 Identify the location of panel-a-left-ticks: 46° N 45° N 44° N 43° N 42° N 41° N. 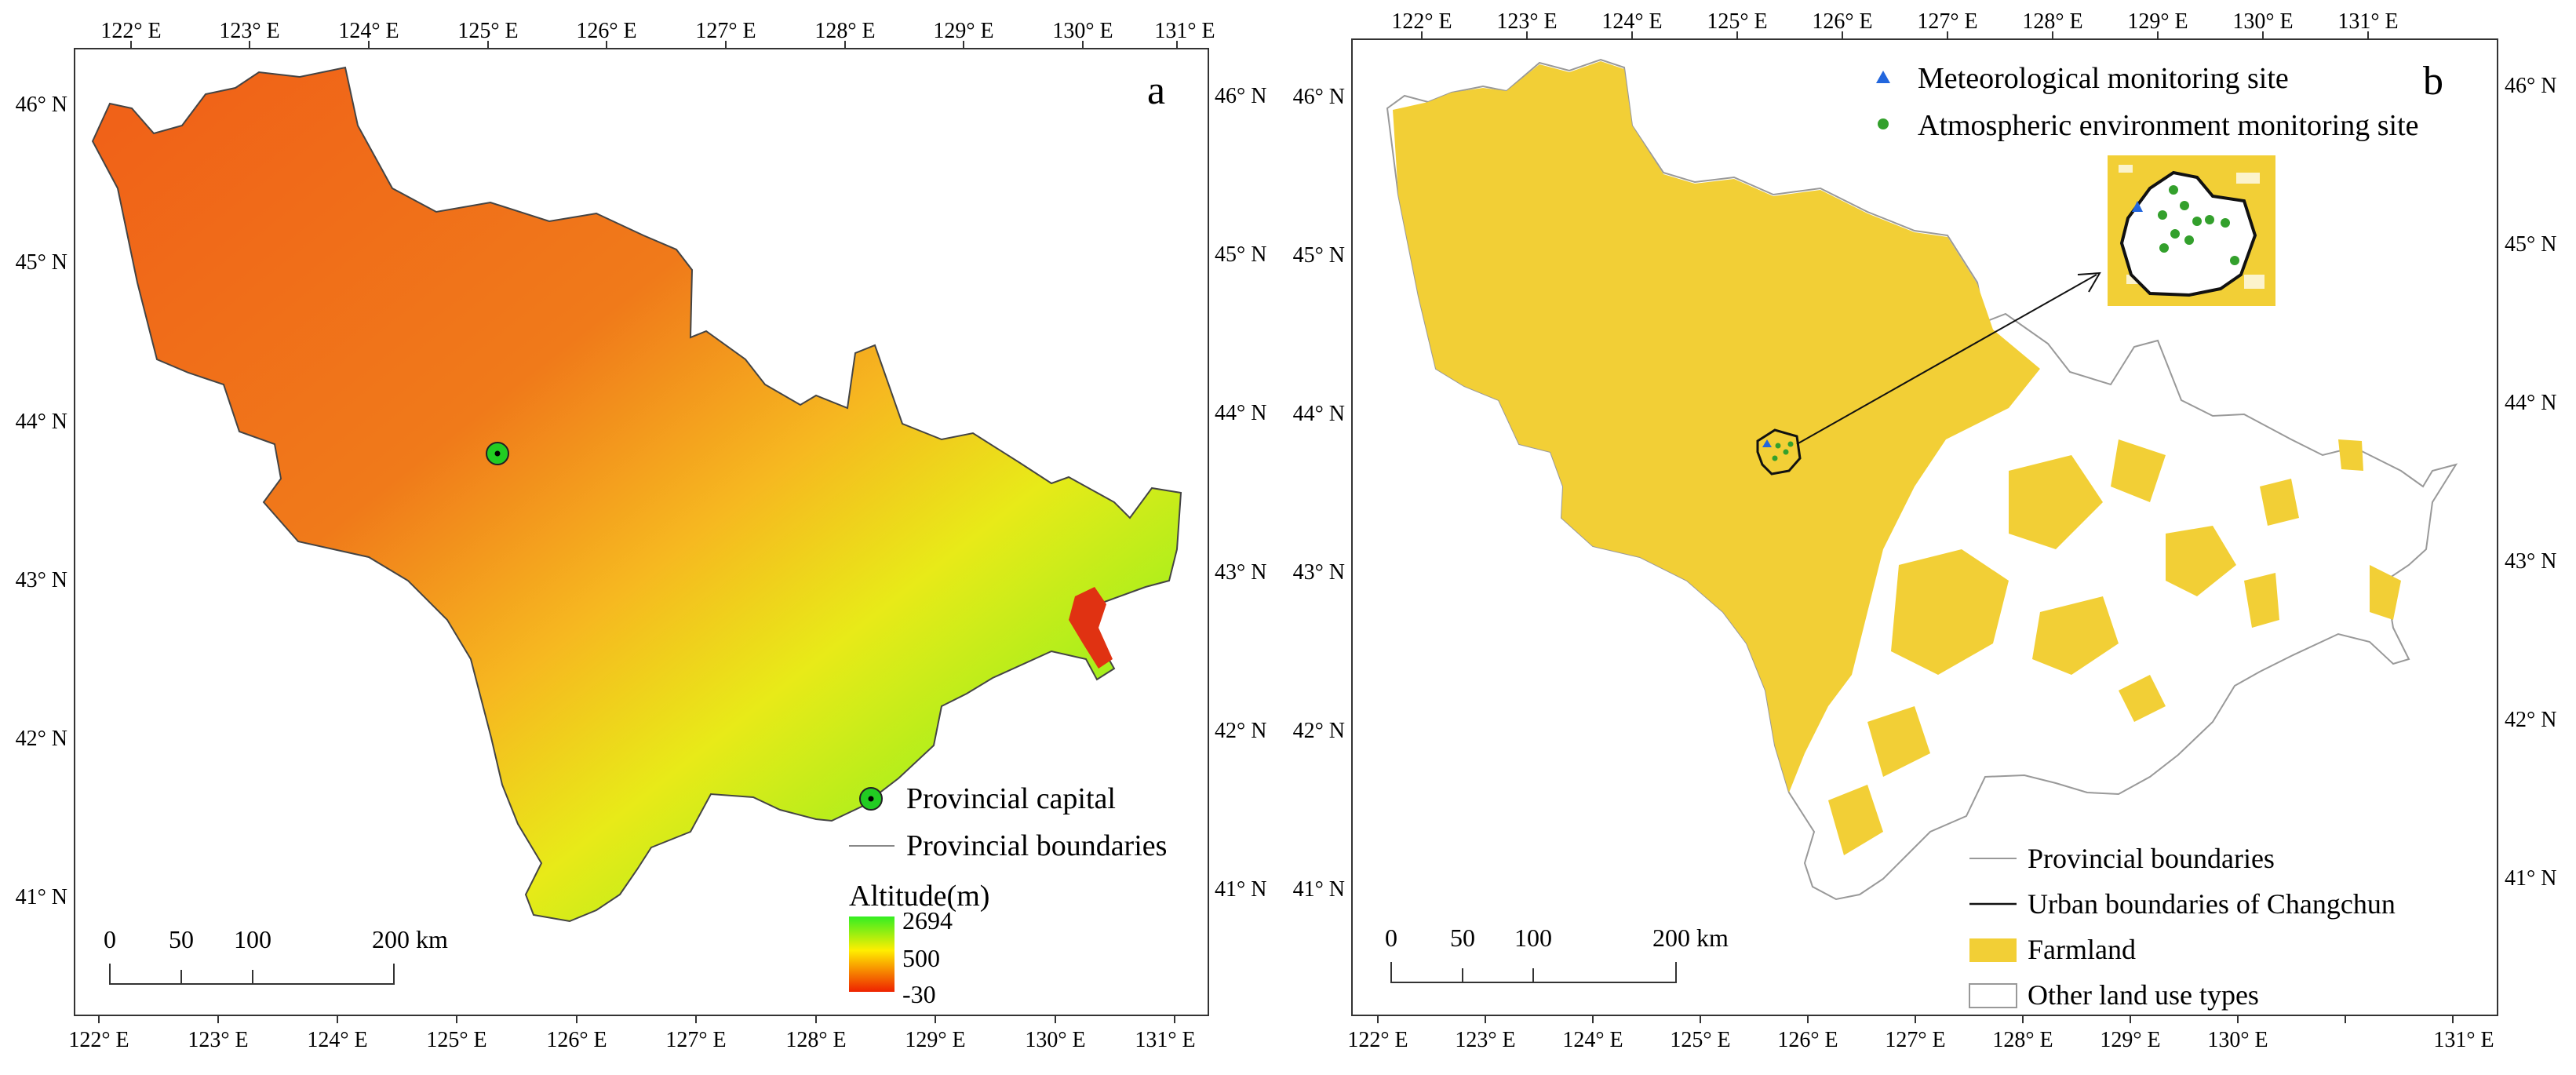
(41, 501).